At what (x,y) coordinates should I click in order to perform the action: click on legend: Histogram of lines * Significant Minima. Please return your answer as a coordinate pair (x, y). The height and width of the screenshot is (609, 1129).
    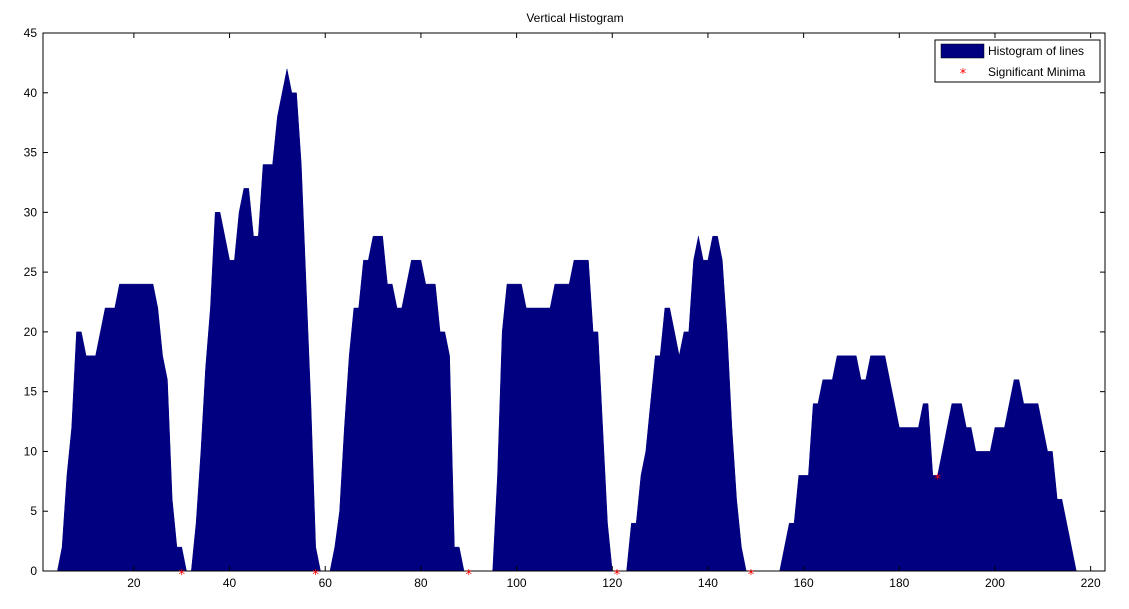
    Looking at the image, I should click on (1017, 61).